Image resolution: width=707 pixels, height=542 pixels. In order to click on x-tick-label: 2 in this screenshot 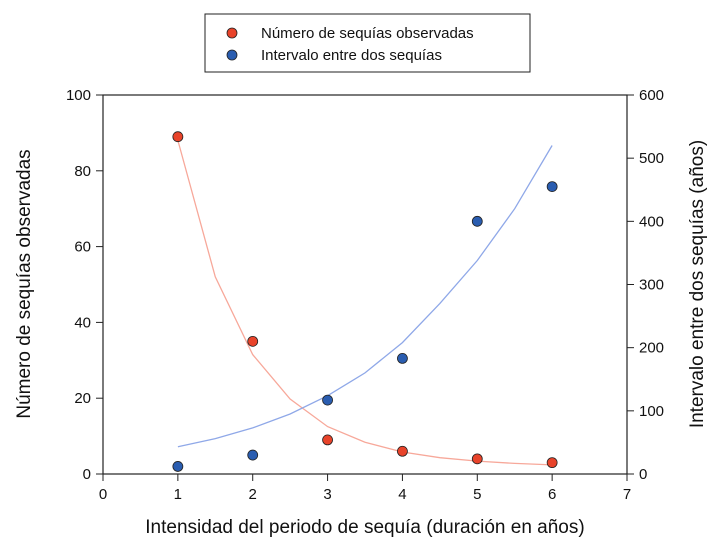, I will do `click(253, 494)`.